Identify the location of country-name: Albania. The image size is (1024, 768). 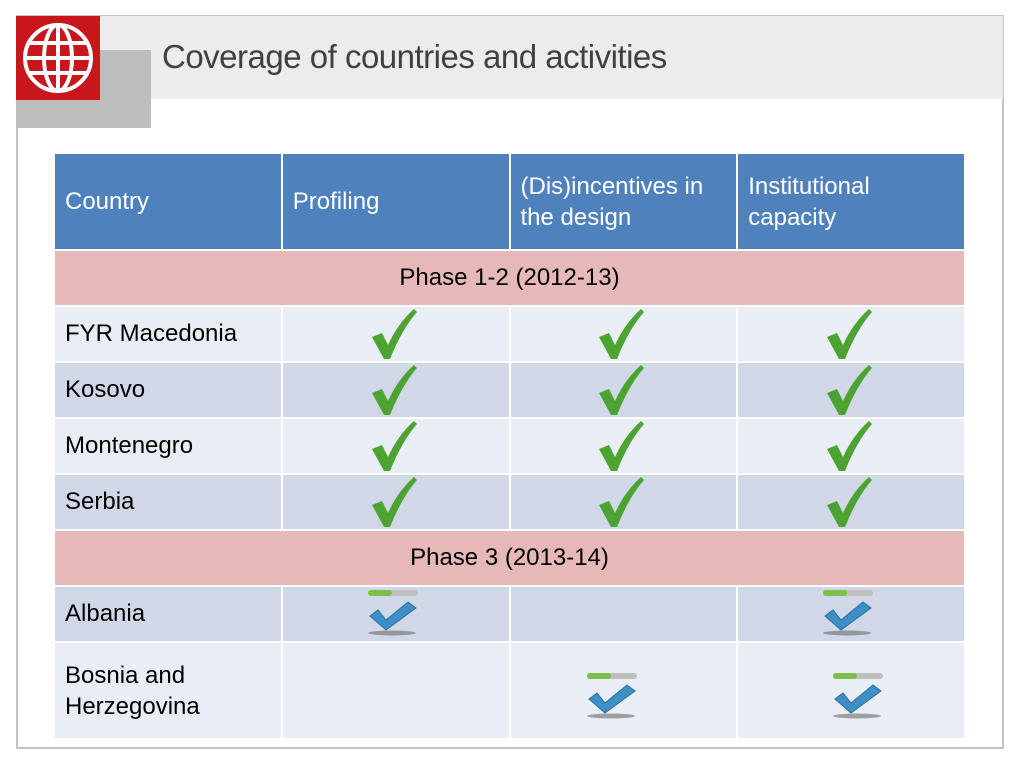
(168, 614).